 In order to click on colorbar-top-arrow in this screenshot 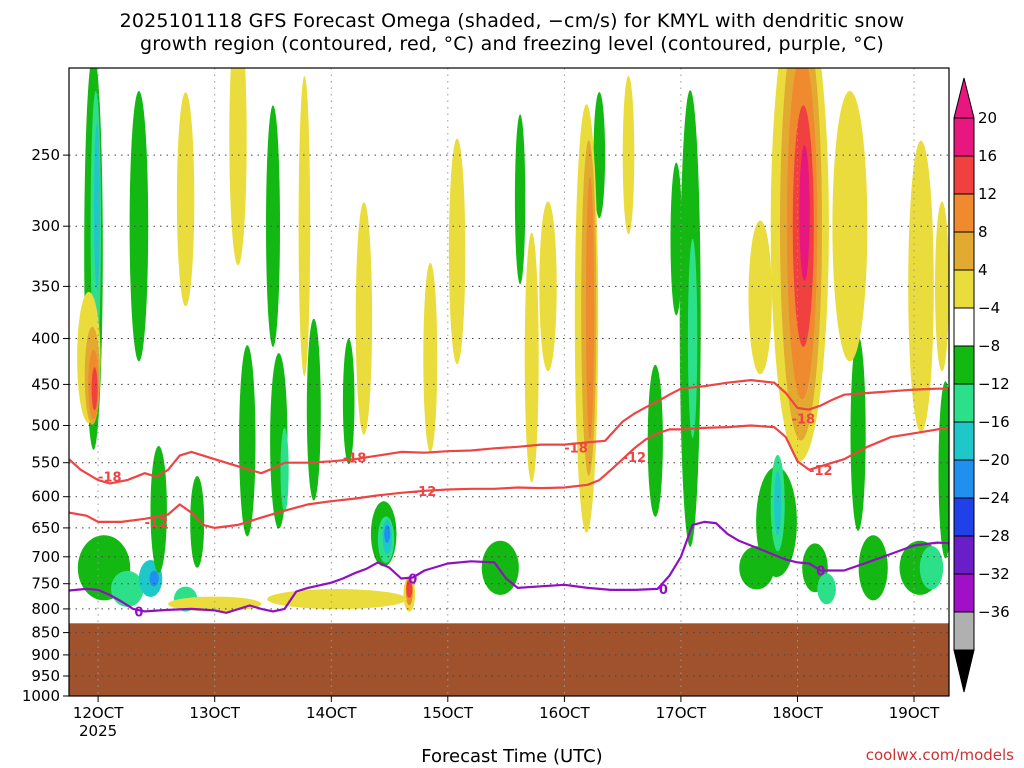, I will do `click(964, 98)`.